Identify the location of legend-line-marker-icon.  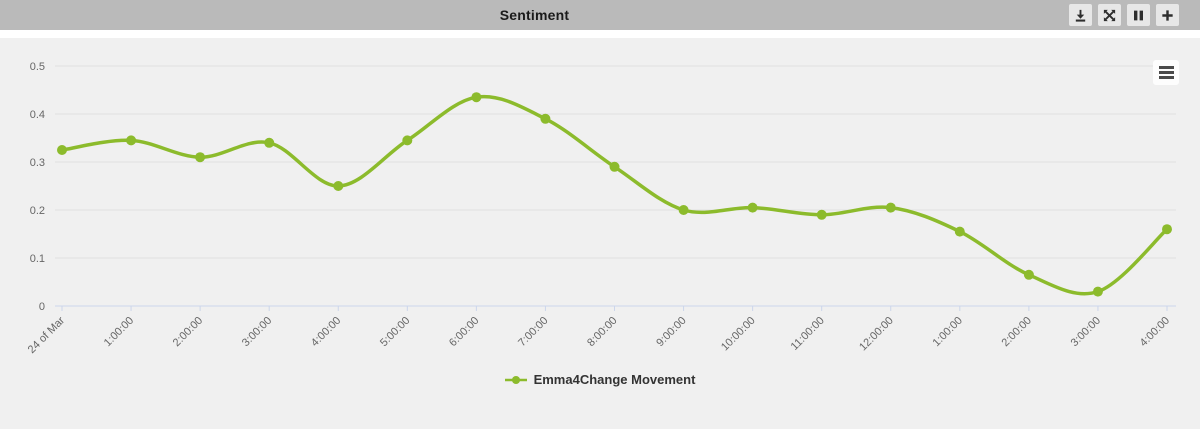
(515, 379).